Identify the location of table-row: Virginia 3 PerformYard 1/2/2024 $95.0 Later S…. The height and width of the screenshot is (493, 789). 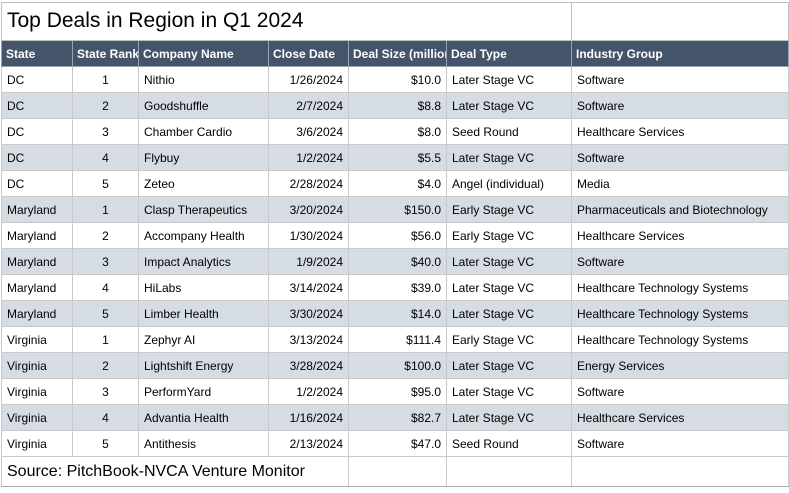
(395, 391).